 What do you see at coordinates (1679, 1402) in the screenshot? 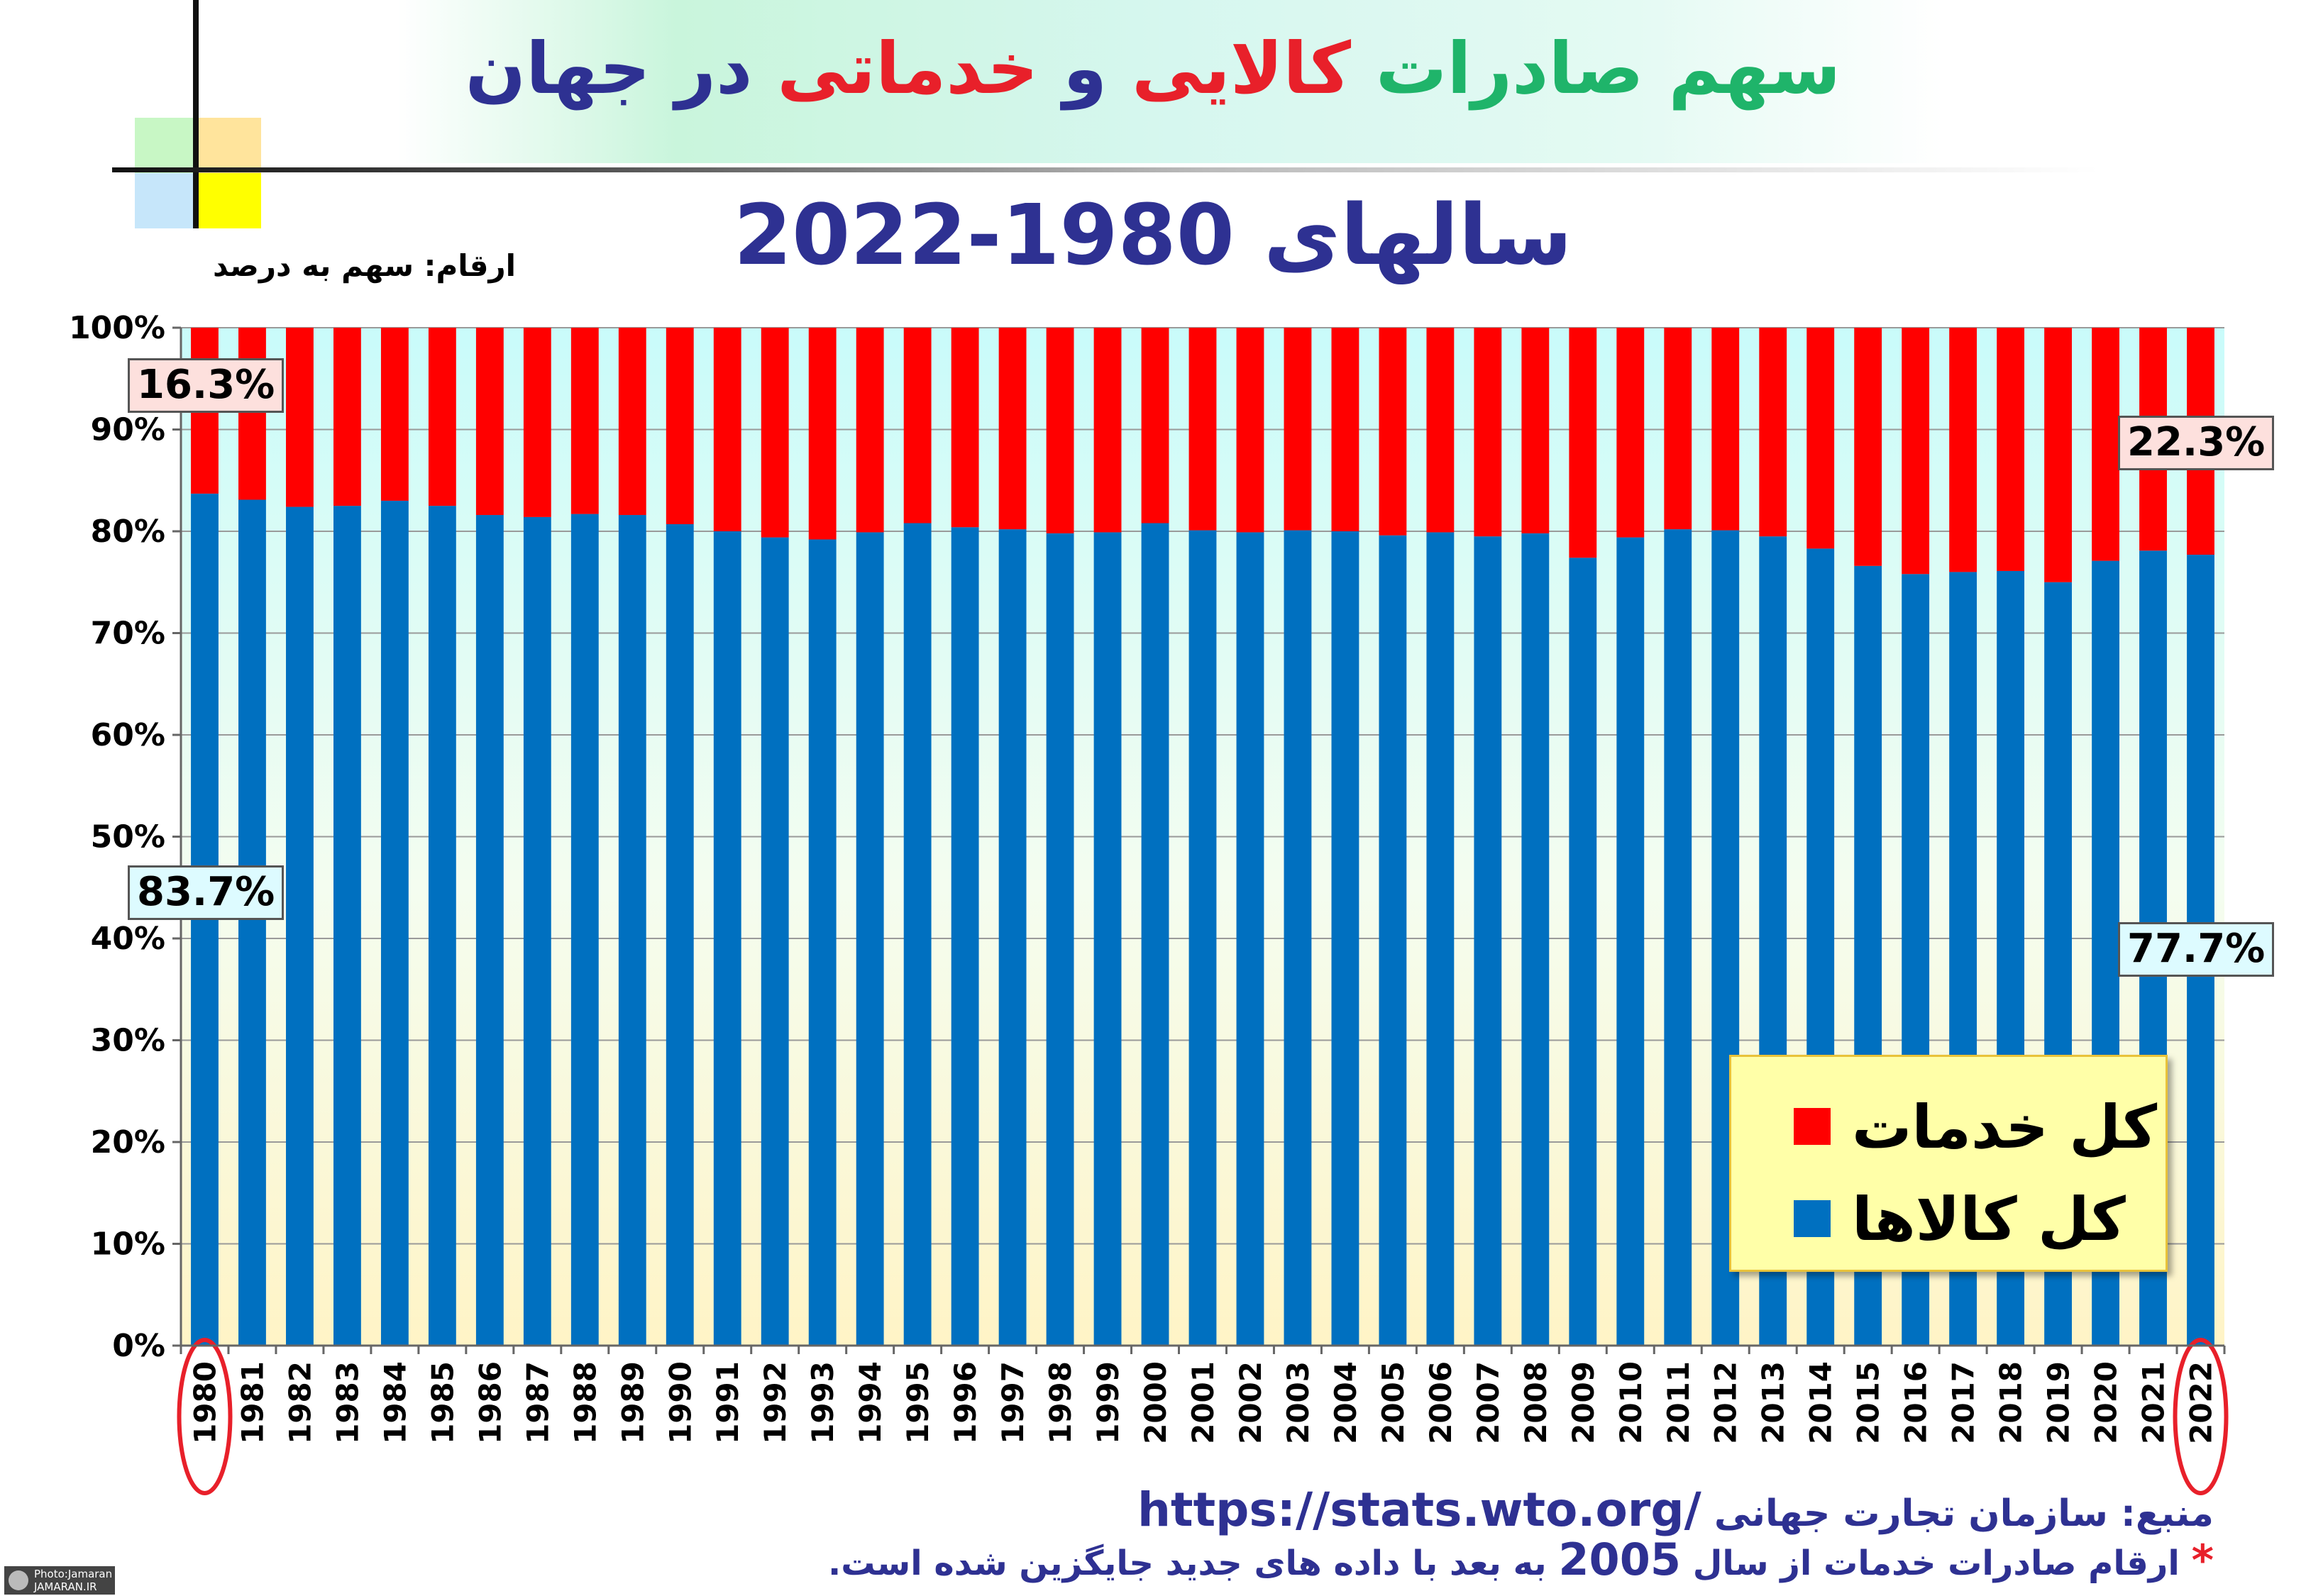
I see `x-tick-label: 2011` at bounding box center [1679, 1402].